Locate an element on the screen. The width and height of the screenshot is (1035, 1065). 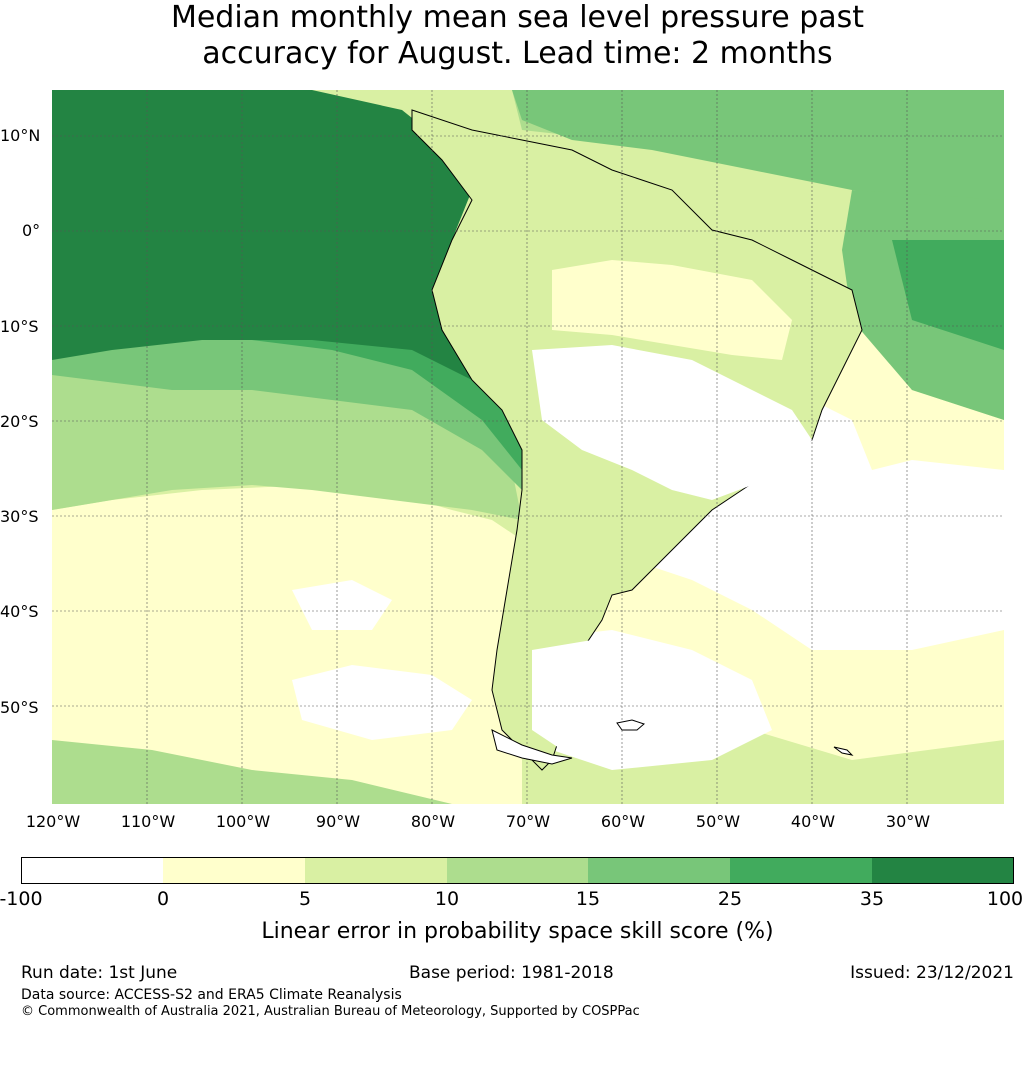
lon-label: 60°W is located at coordinates (623, 821).